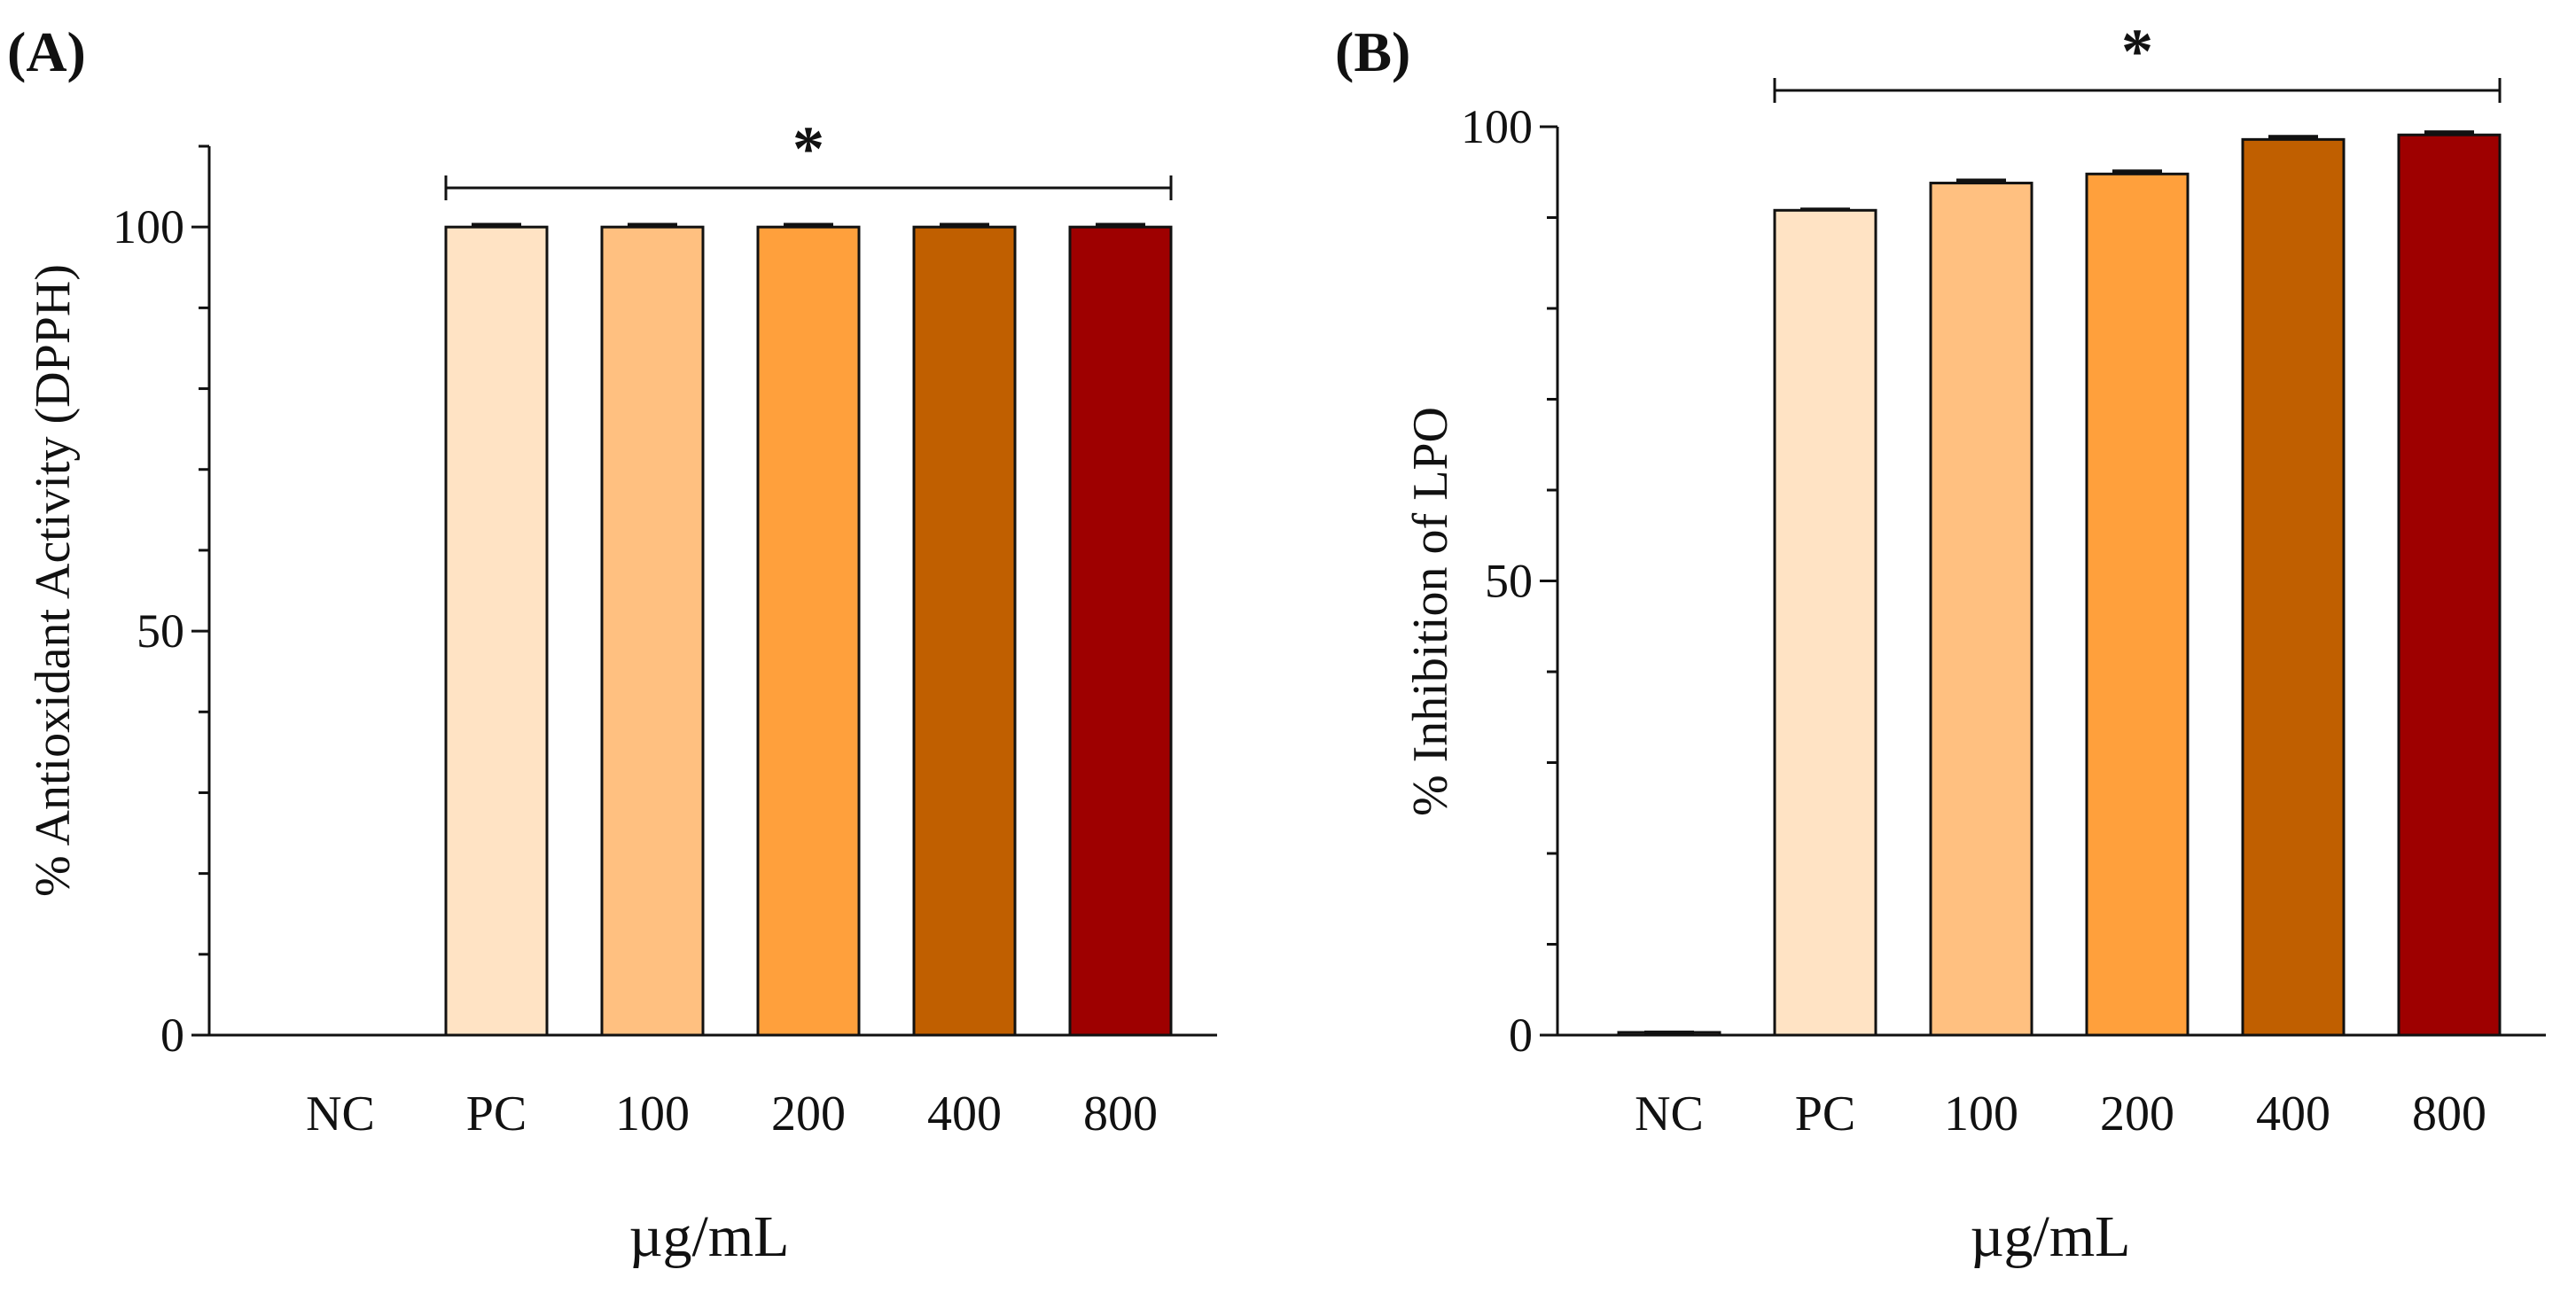  I want to click on panel-a-y-tick-label-0: 0, so click(172, 1035).